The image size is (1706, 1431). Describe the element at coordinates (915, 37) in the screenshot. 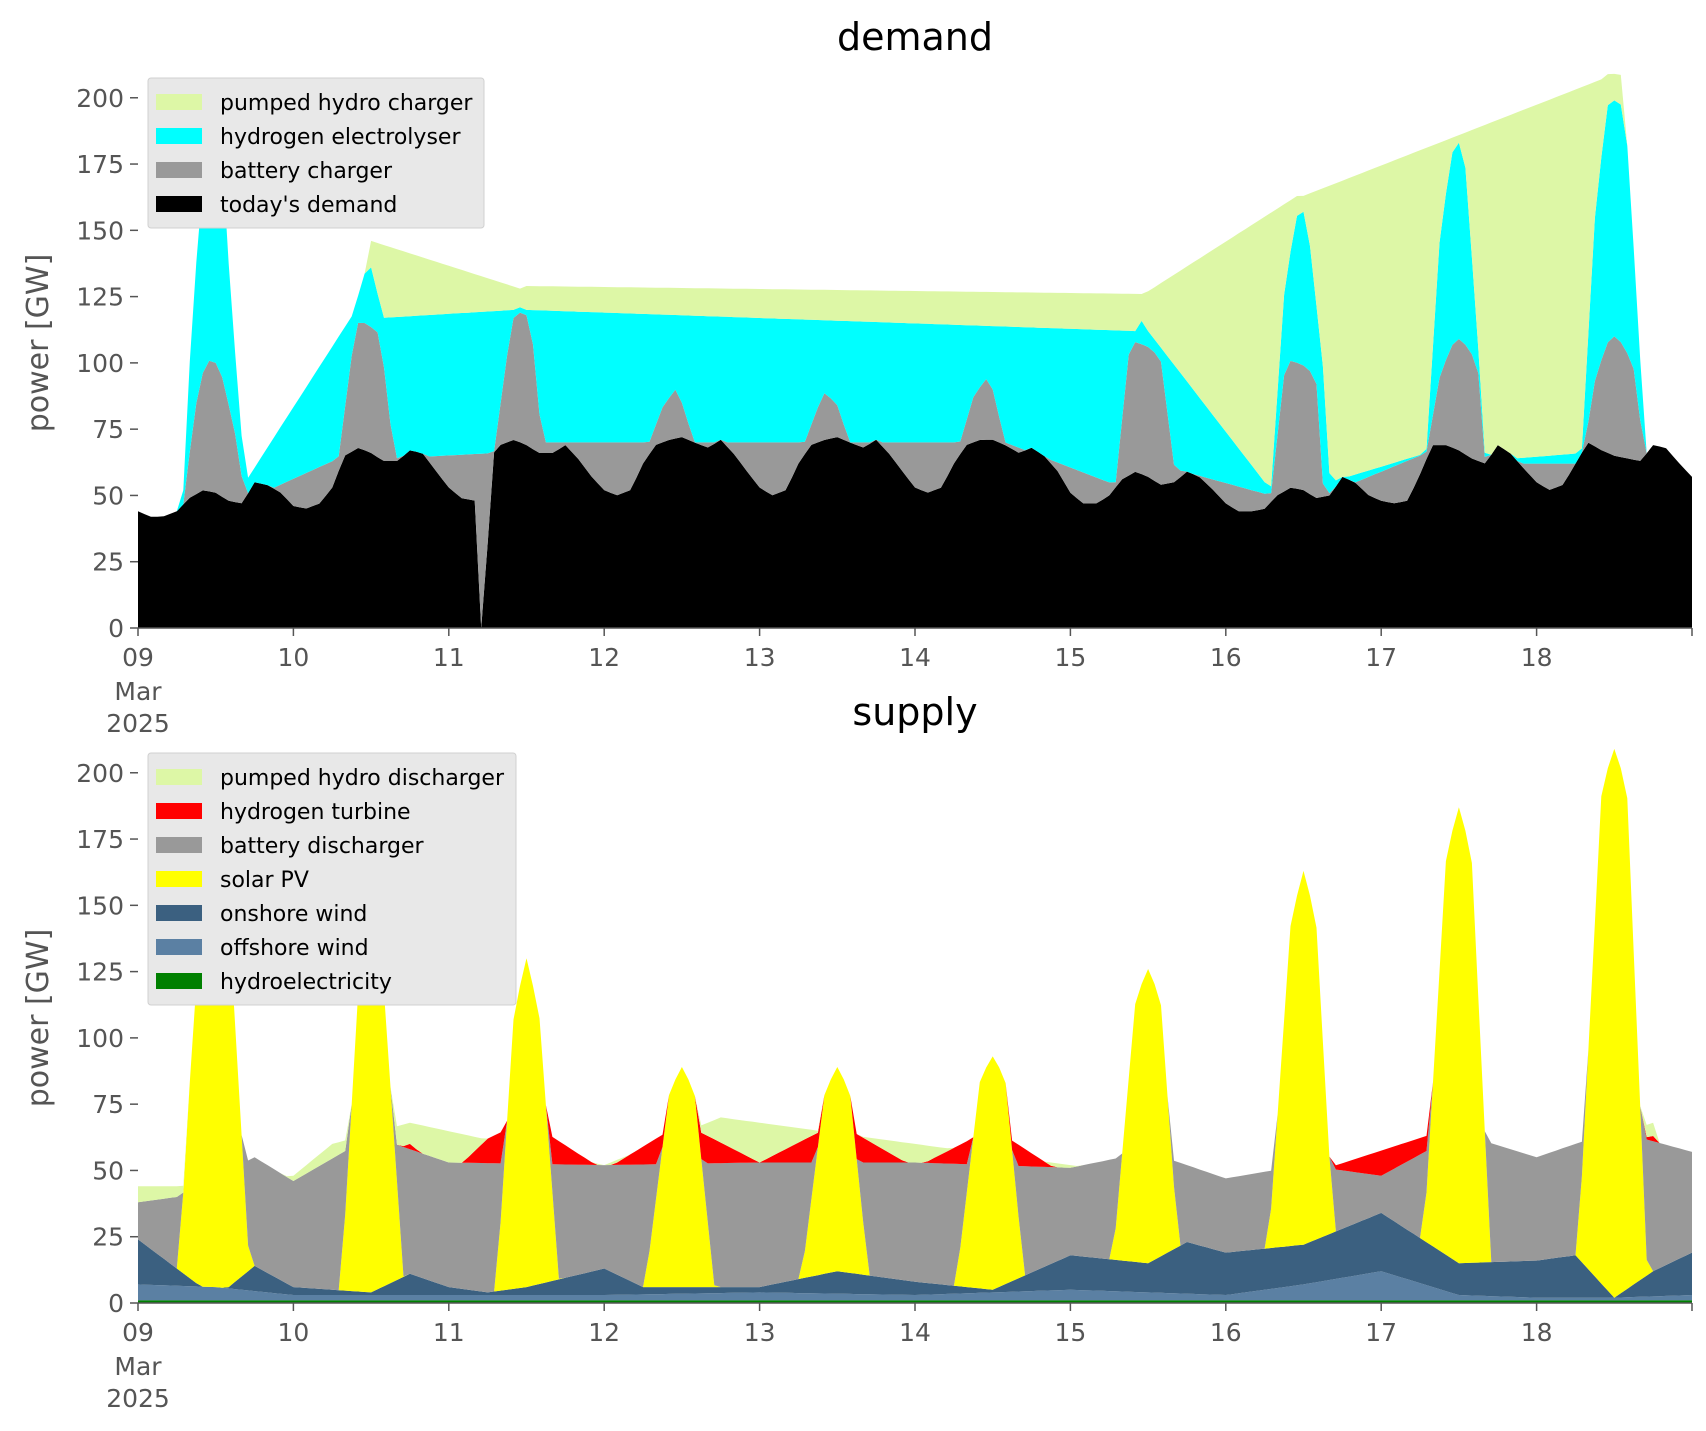

I see `demand-title: demand` at that location.